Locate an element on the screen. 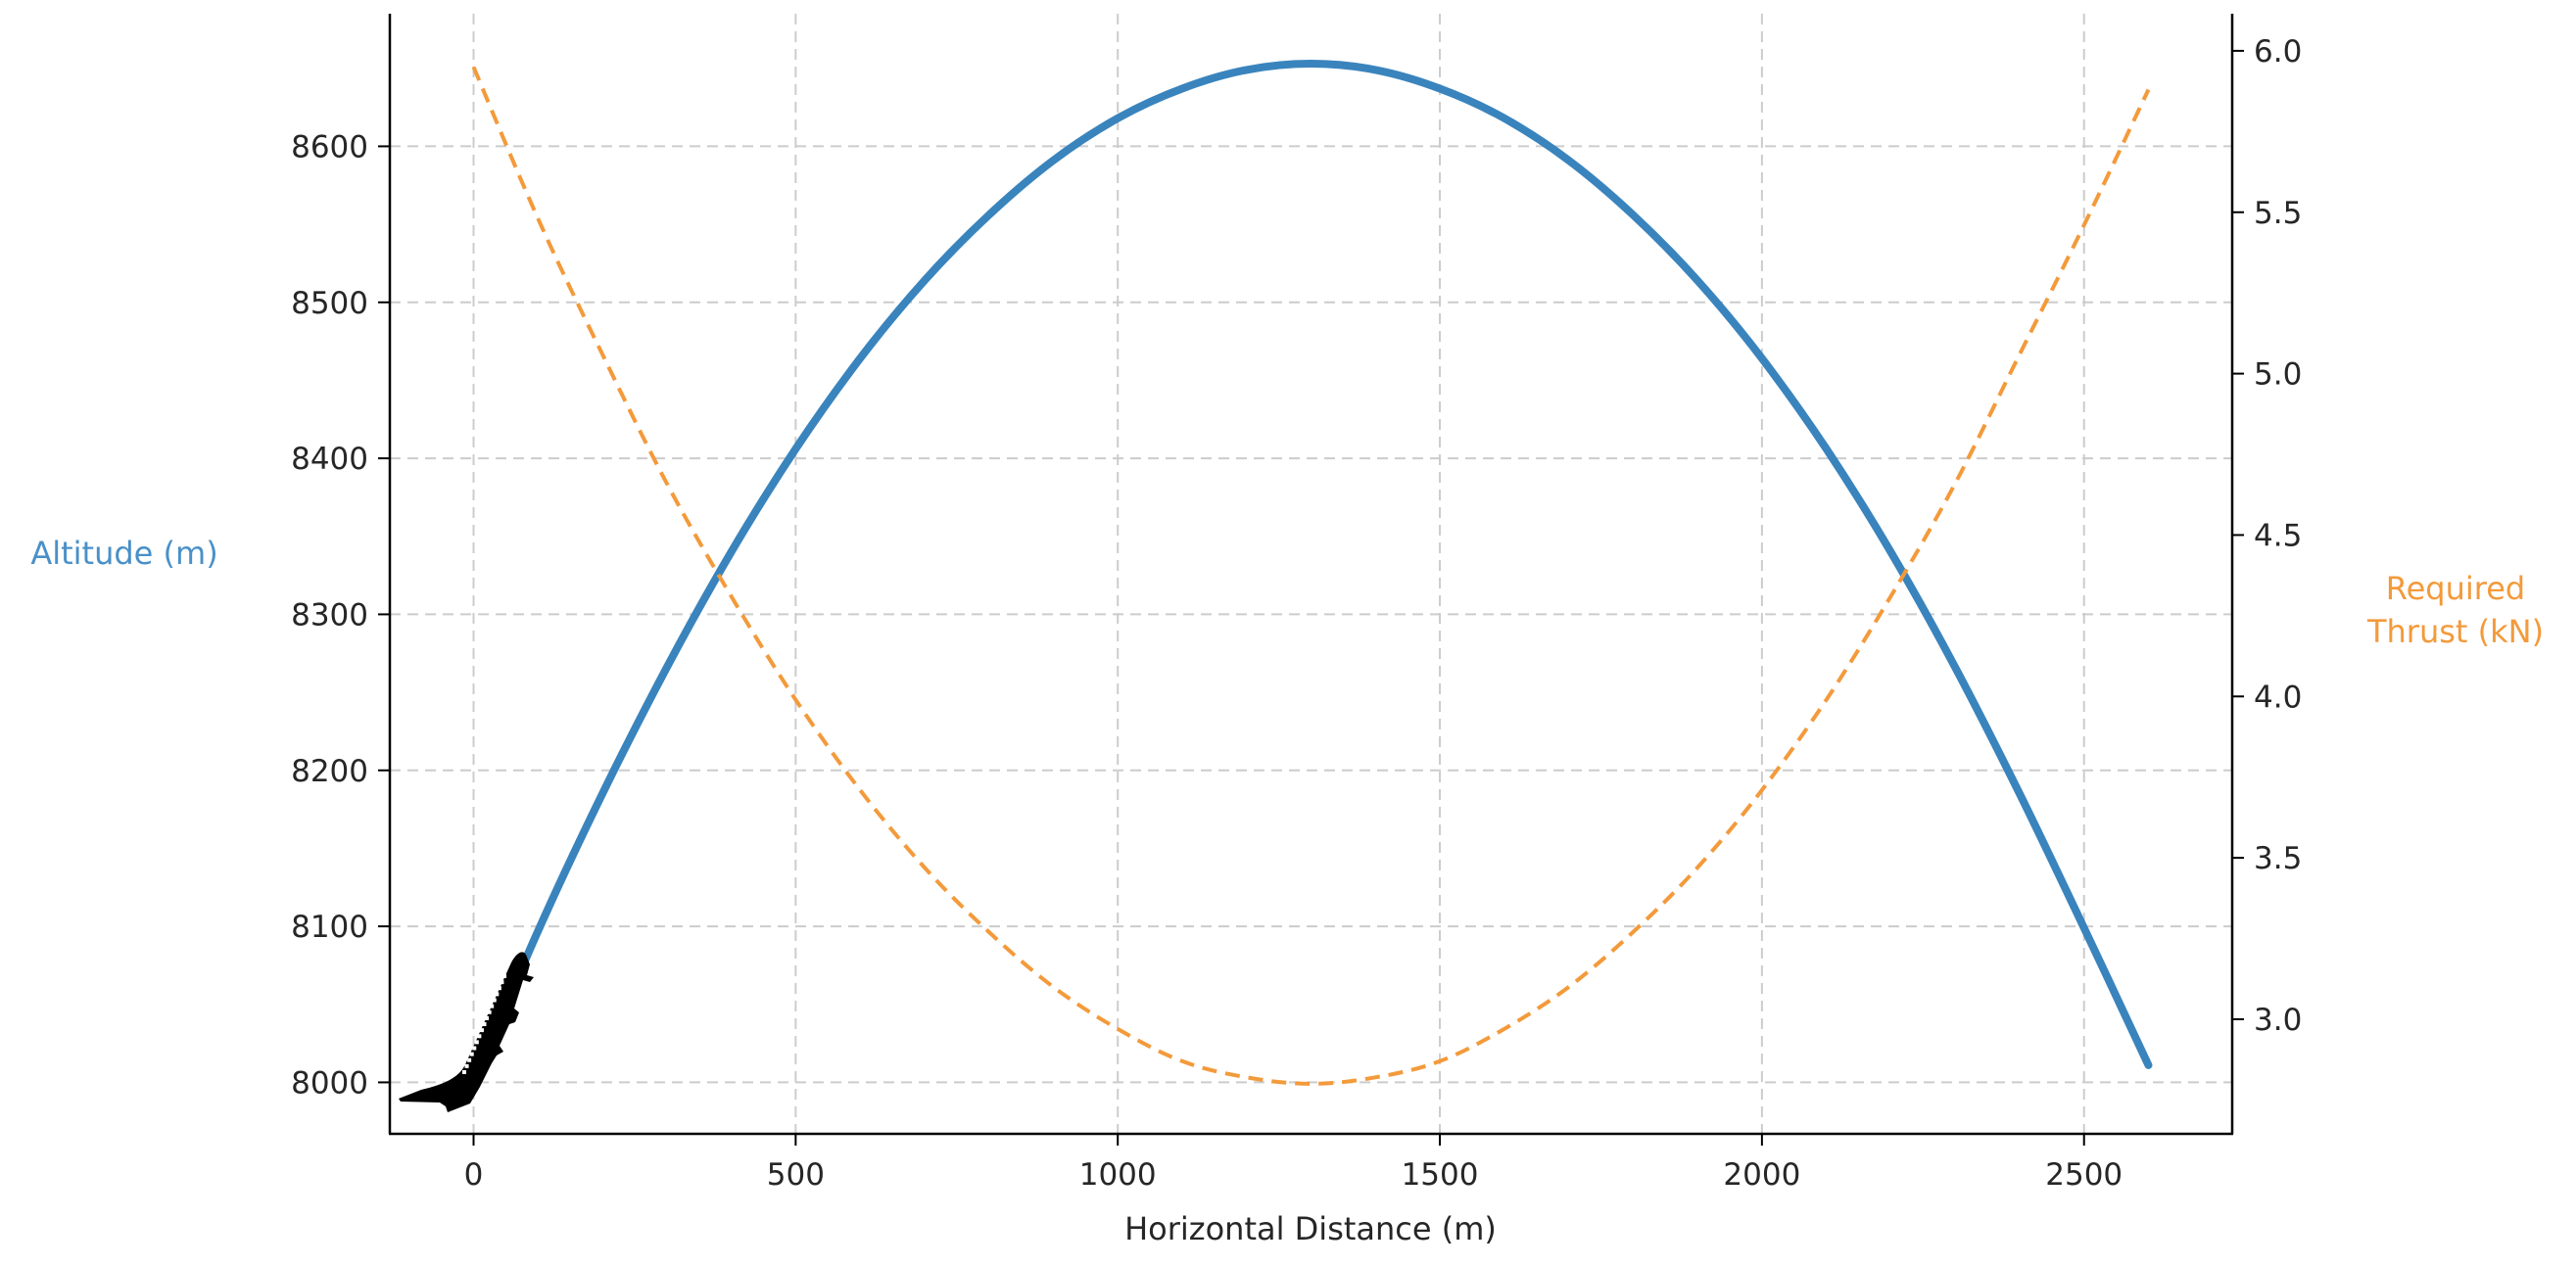 The width and height of the screenshot is (2576, 1267). y-tick-label: 8400 is located at coordinates (330, 460).